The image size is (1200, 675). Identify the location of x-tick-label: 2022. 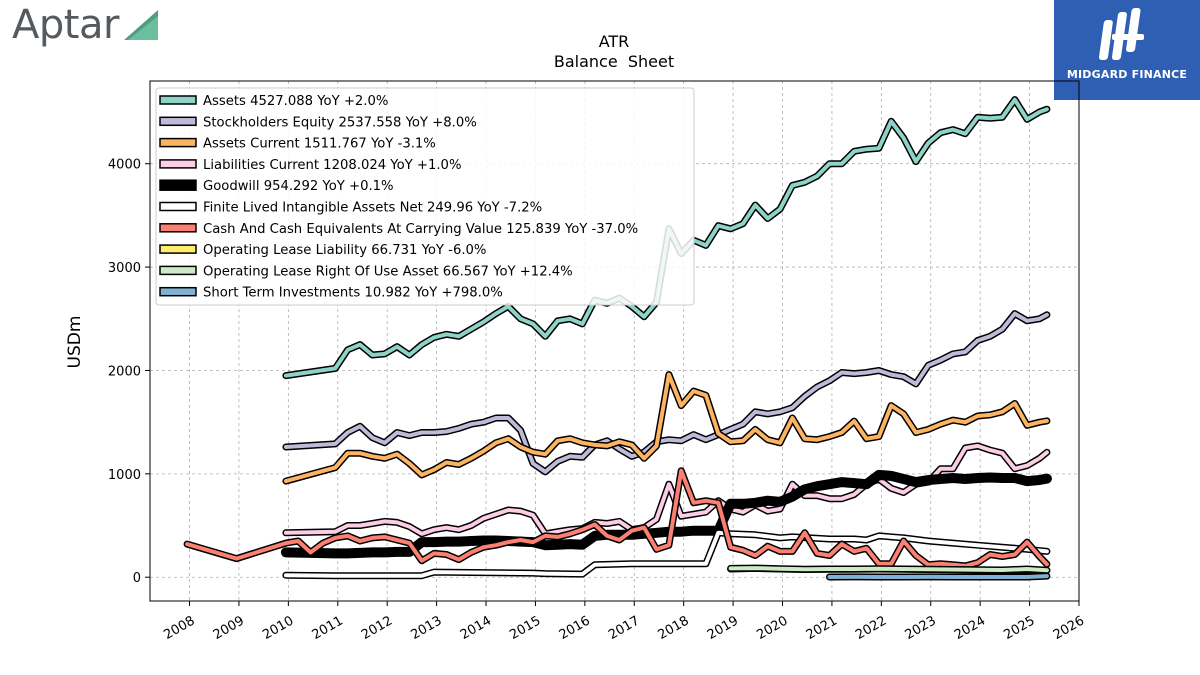
(871, 628).